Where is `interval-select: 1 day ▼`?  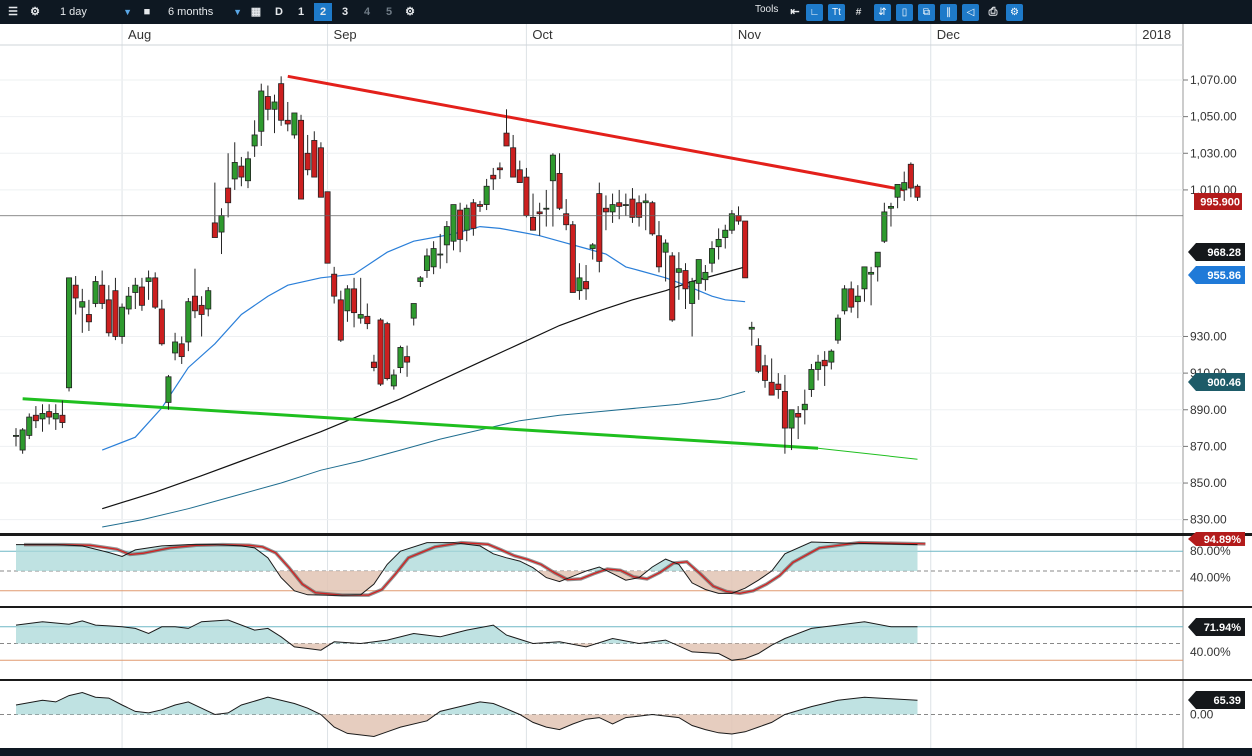 interval-select: 1 day ▼ is located at coordinates (95, 12).